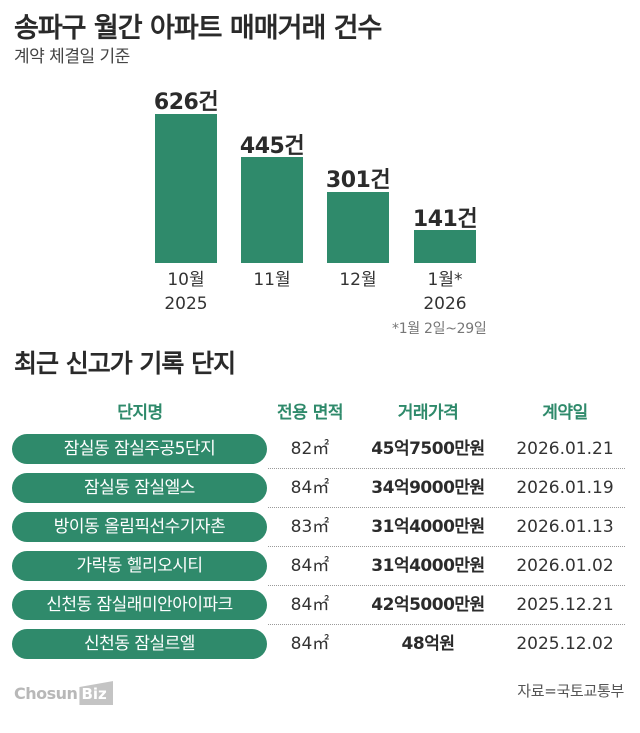 The width and height of the screenshot is (640, 733). What do you see at coordinates (186, 280) in the screenshot?
I see `category-month: 10월` at bounding box center [186, 280].